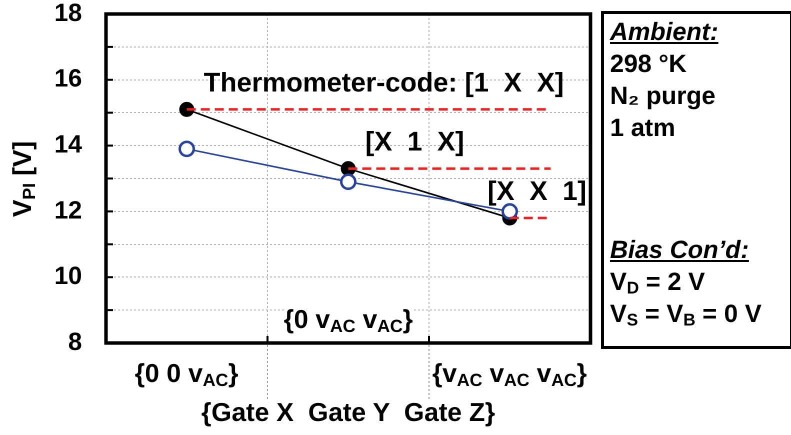  Describe the element at coordinates (68, 13) in the screenshot. I see `y-tick-label: 18` at that location.